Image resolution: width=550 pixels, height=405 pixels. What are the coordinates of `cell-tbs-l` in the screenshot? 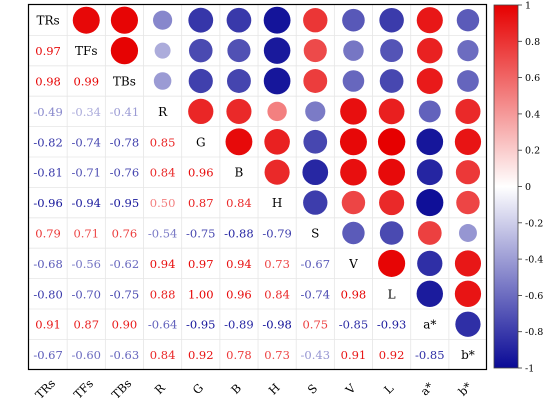 It's located at (391, 81).